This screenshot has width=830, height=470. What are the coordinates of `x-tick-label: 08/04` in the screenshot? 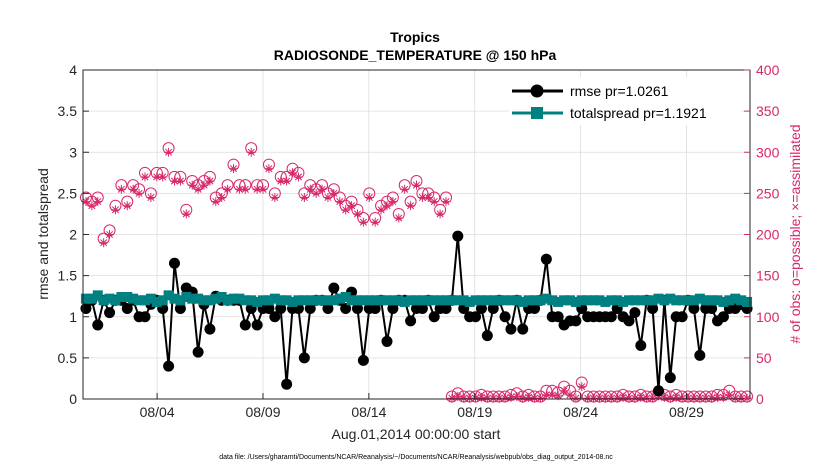 It's located at (157, 412).